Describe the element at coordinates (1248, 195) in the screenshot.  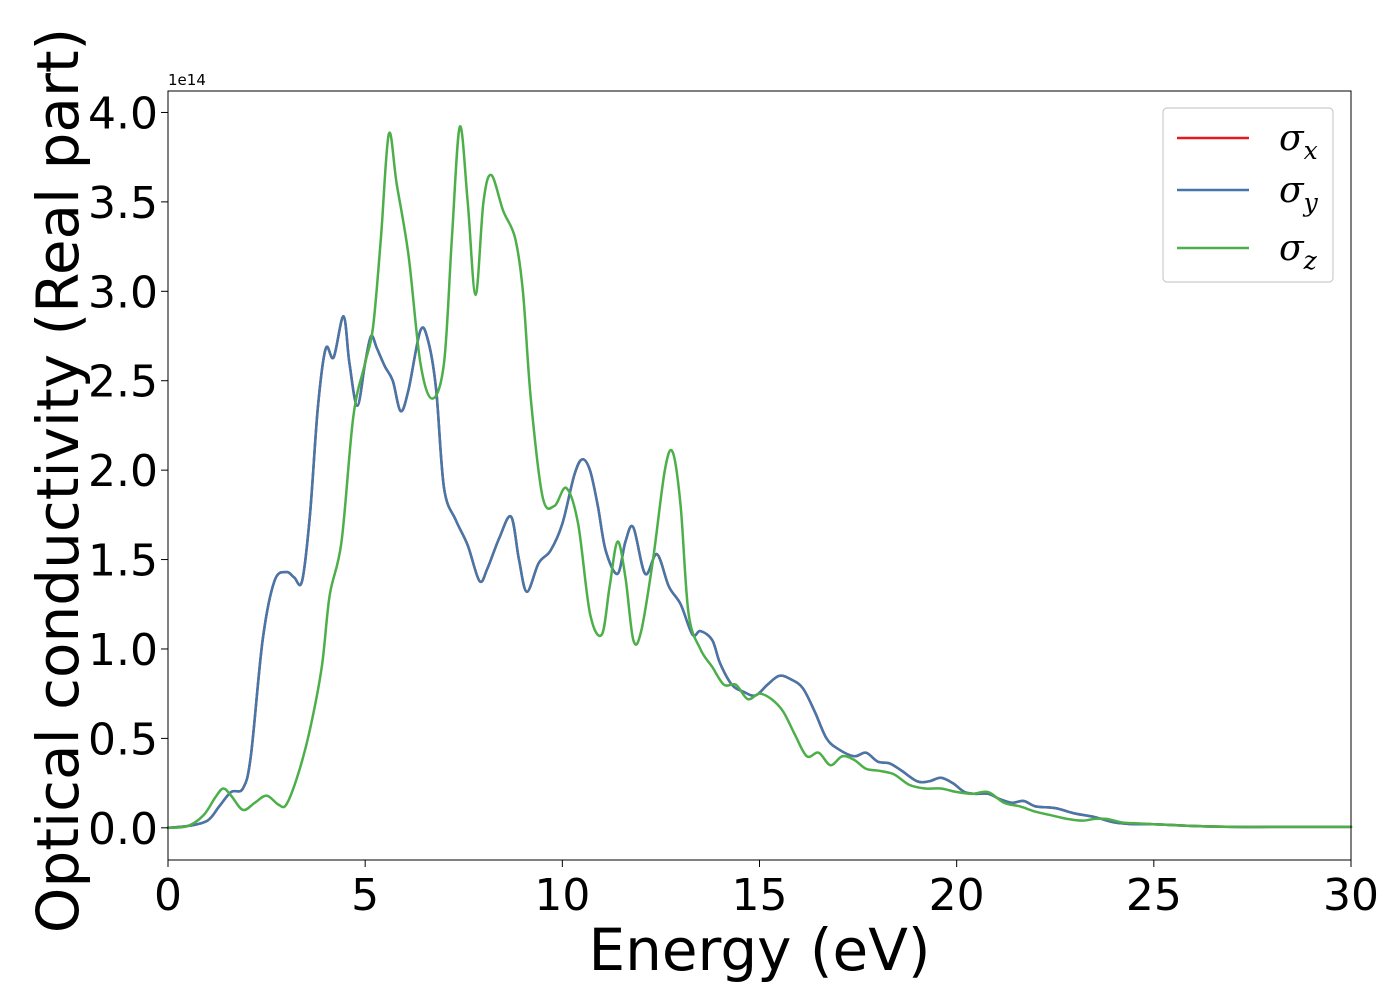
I see `legend-box` at that location.